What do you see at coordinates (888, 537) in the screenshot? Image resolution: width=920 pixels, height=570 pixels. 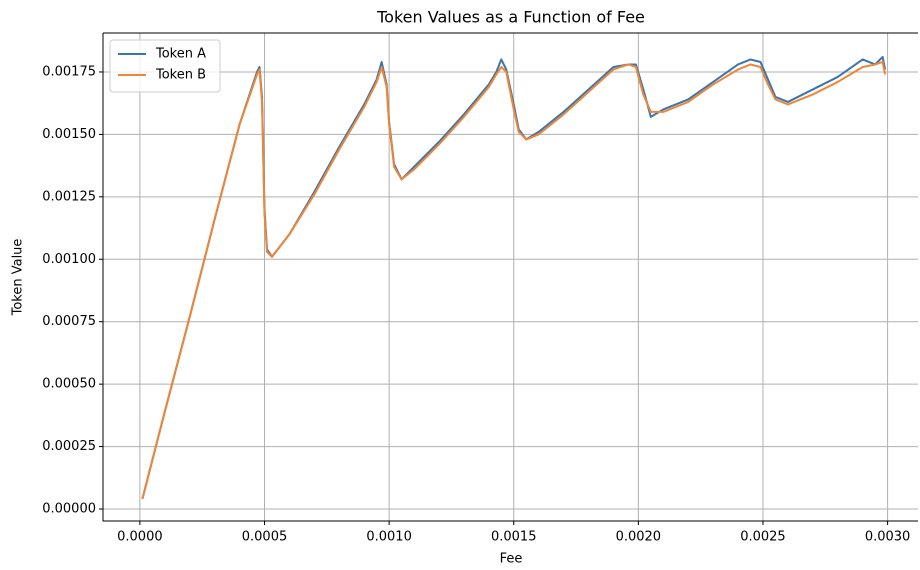 I see `x-tick-label: 0.0030` at bounding box center [888, 537].